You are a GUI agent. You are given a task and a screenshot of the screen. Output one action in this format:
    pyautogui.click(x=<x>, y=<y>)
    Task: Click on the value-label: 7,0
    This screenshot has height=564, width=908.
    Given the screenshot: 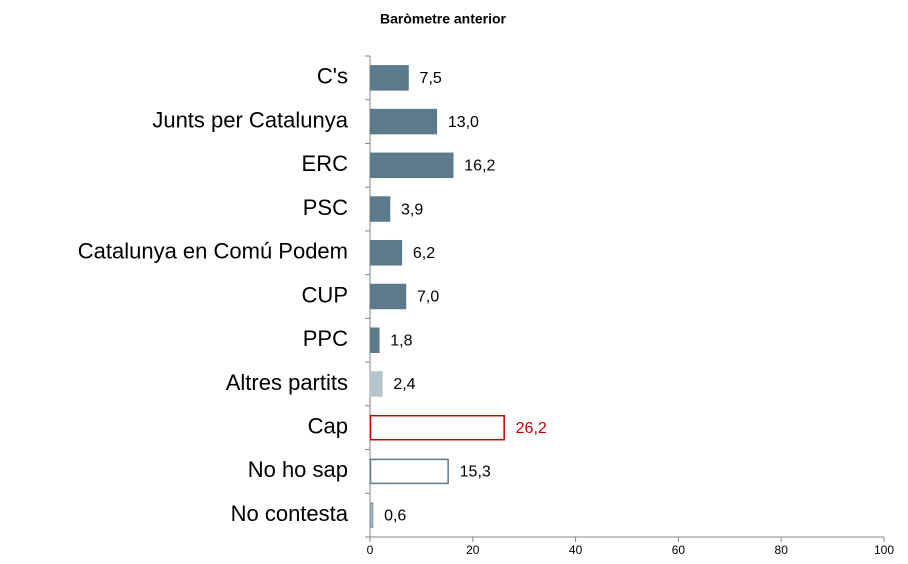 What is the action you would take?
    pyautogui.click(x=428, y=297)
    